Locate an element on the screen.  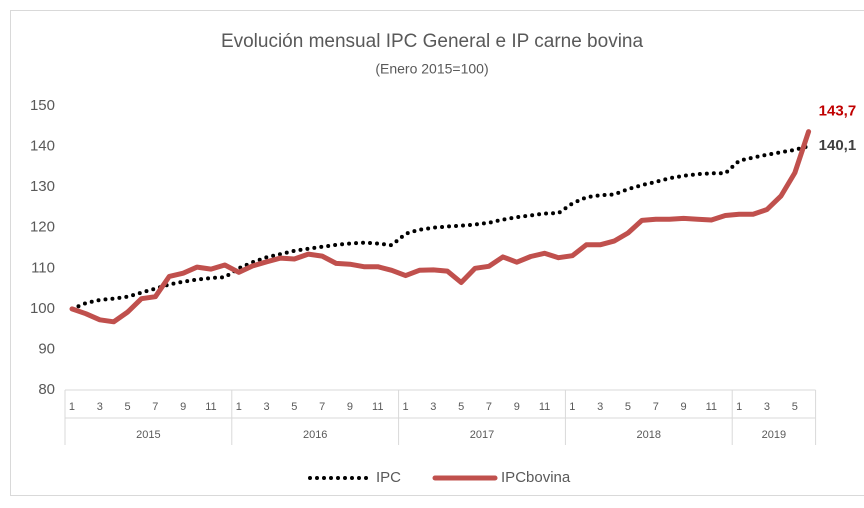
y-tick-label: 130 is located at coordinates (42, 186).